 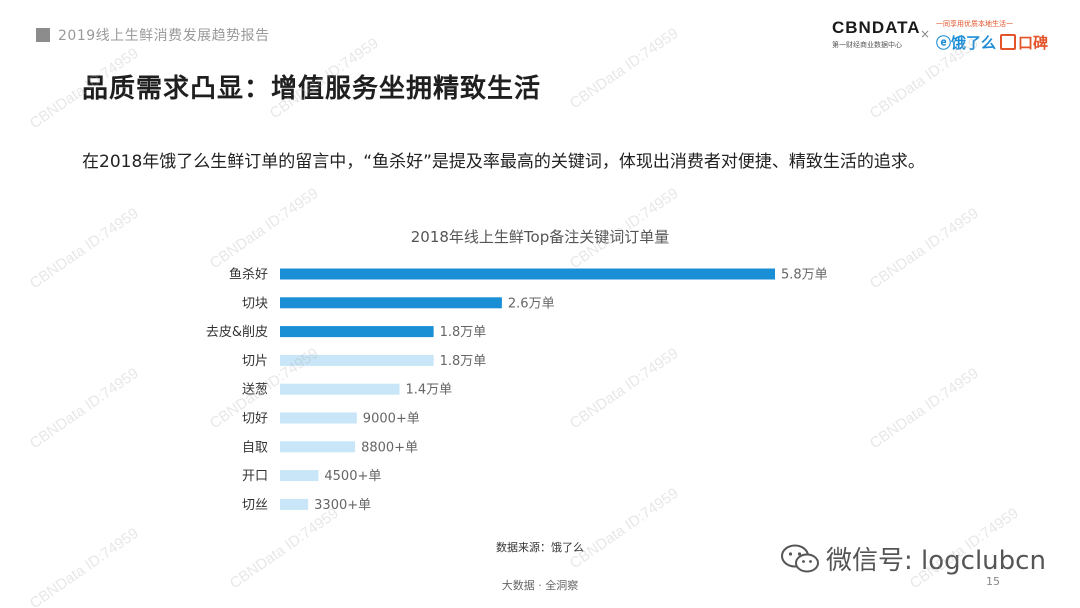 What do you see at coordinates (43, 35) in the screenshot?
I see `header-square-icon` at bounding box center [43, 35].